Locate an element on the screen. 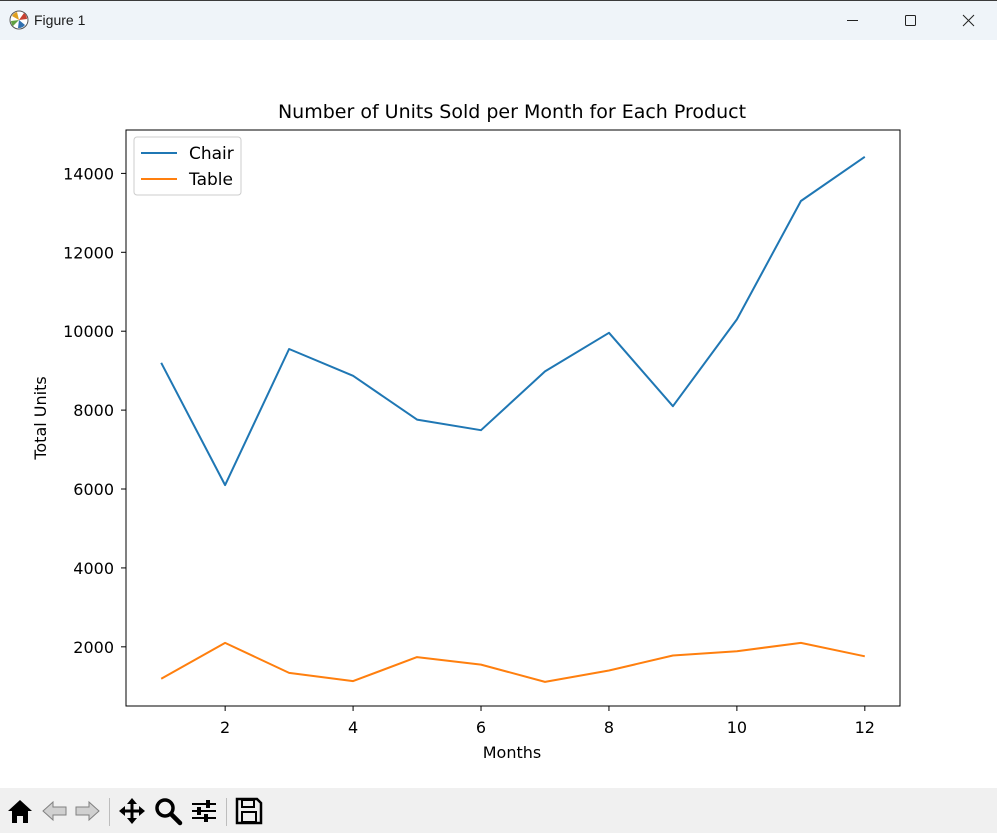 This screenshot has width=997, height=833. y-axis-label: Total Units is located at coordinates (40, 418).